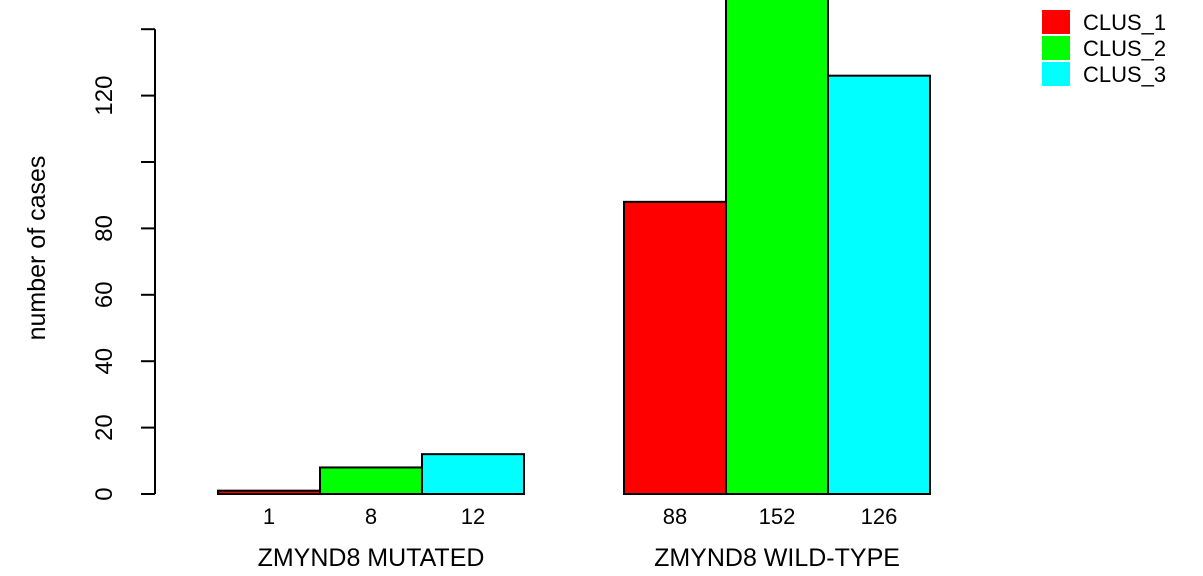 The width and height of the screenshot is (1203, 576). I want to click on data-label: 12, so click(473, 516).